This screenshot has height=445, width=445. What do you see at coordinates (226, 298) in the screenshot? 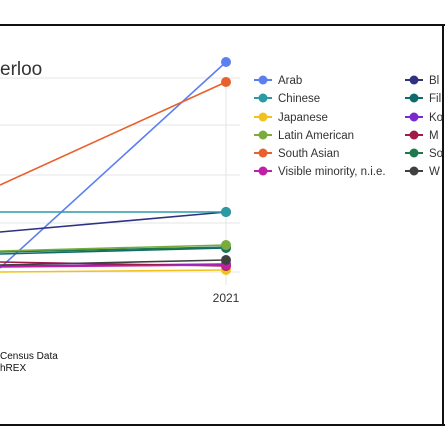
I see `x-tick-label: 2021` at bounding box center [226, 298].